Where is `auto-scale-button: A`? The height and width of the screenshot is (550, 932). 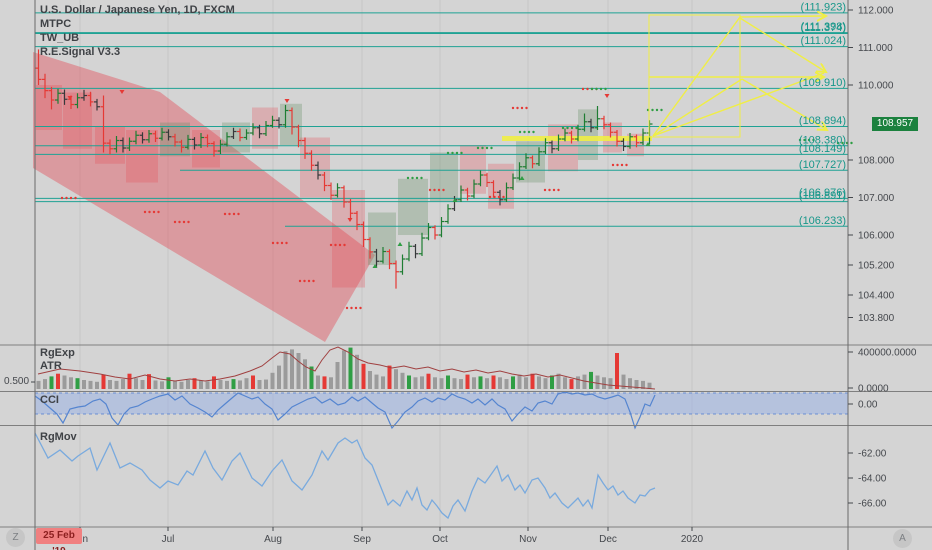
auto-scale-button: A is located at coordinates (902, 538).